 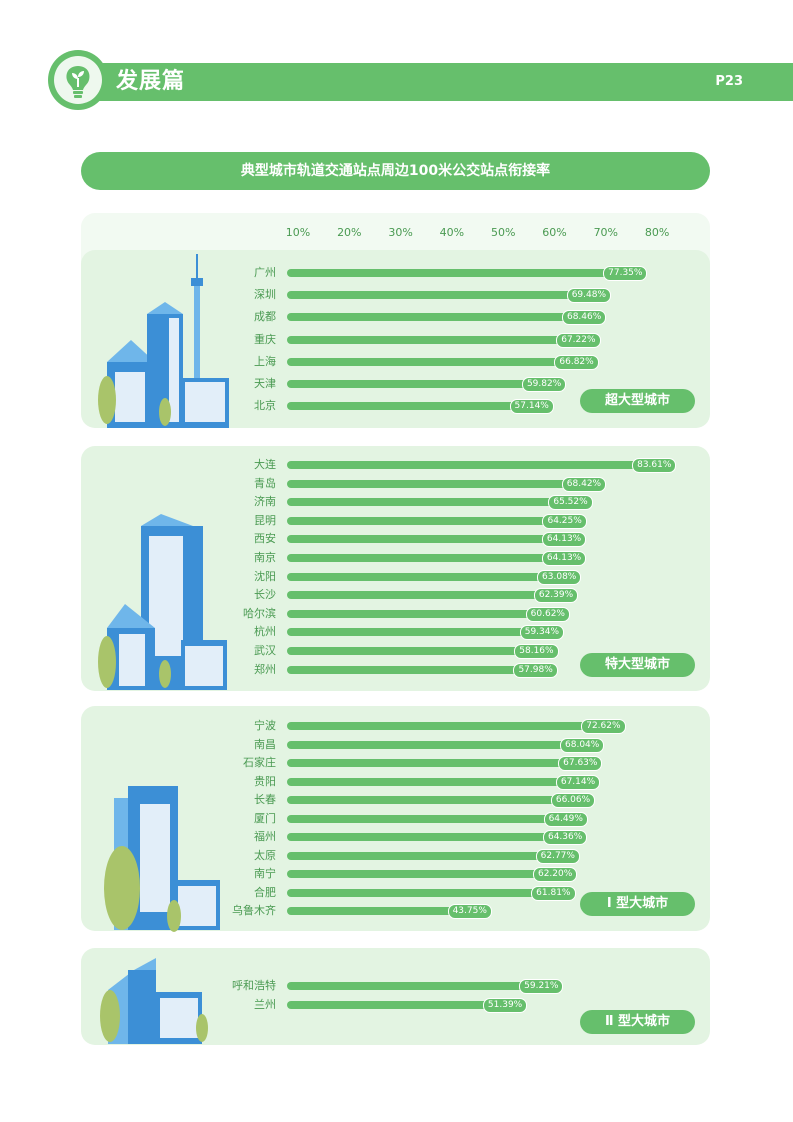 I want to click on value-label: 72.62%, so click(x=603, y=726).